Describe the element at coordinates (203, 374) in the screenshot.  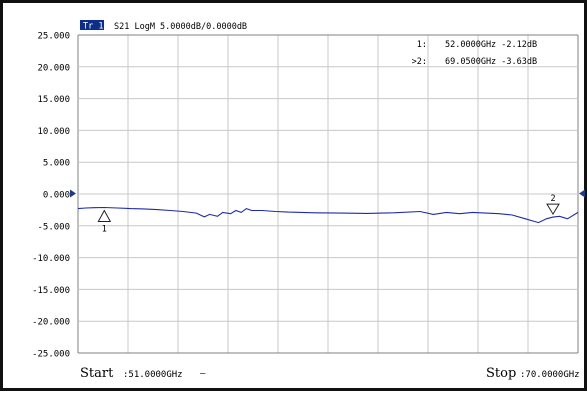
I see `start-suffix: —` at that location.